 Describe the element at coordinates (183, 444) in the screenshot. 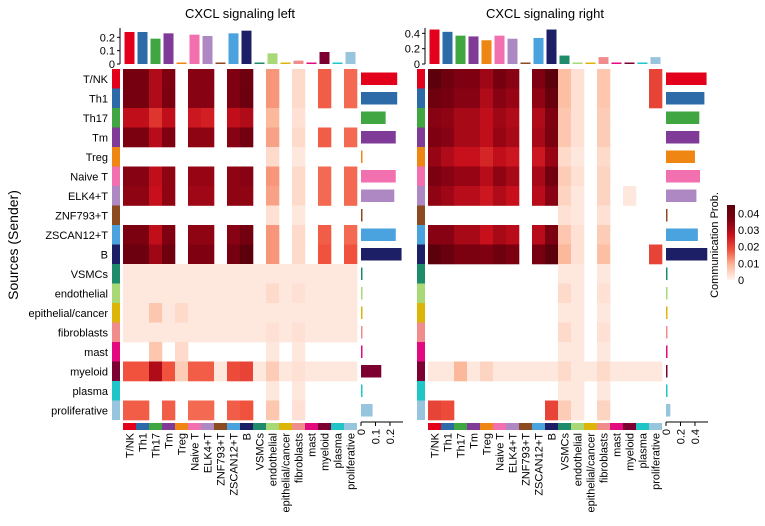

I see `column-label: Treg` at that location.